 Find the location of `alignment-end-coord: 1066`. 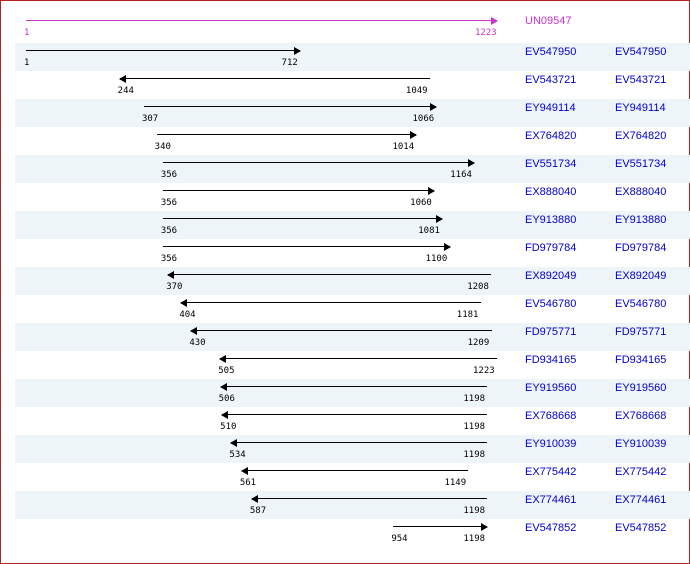

alignment-end-coord: 1066 is located at coordinates (423, 119).